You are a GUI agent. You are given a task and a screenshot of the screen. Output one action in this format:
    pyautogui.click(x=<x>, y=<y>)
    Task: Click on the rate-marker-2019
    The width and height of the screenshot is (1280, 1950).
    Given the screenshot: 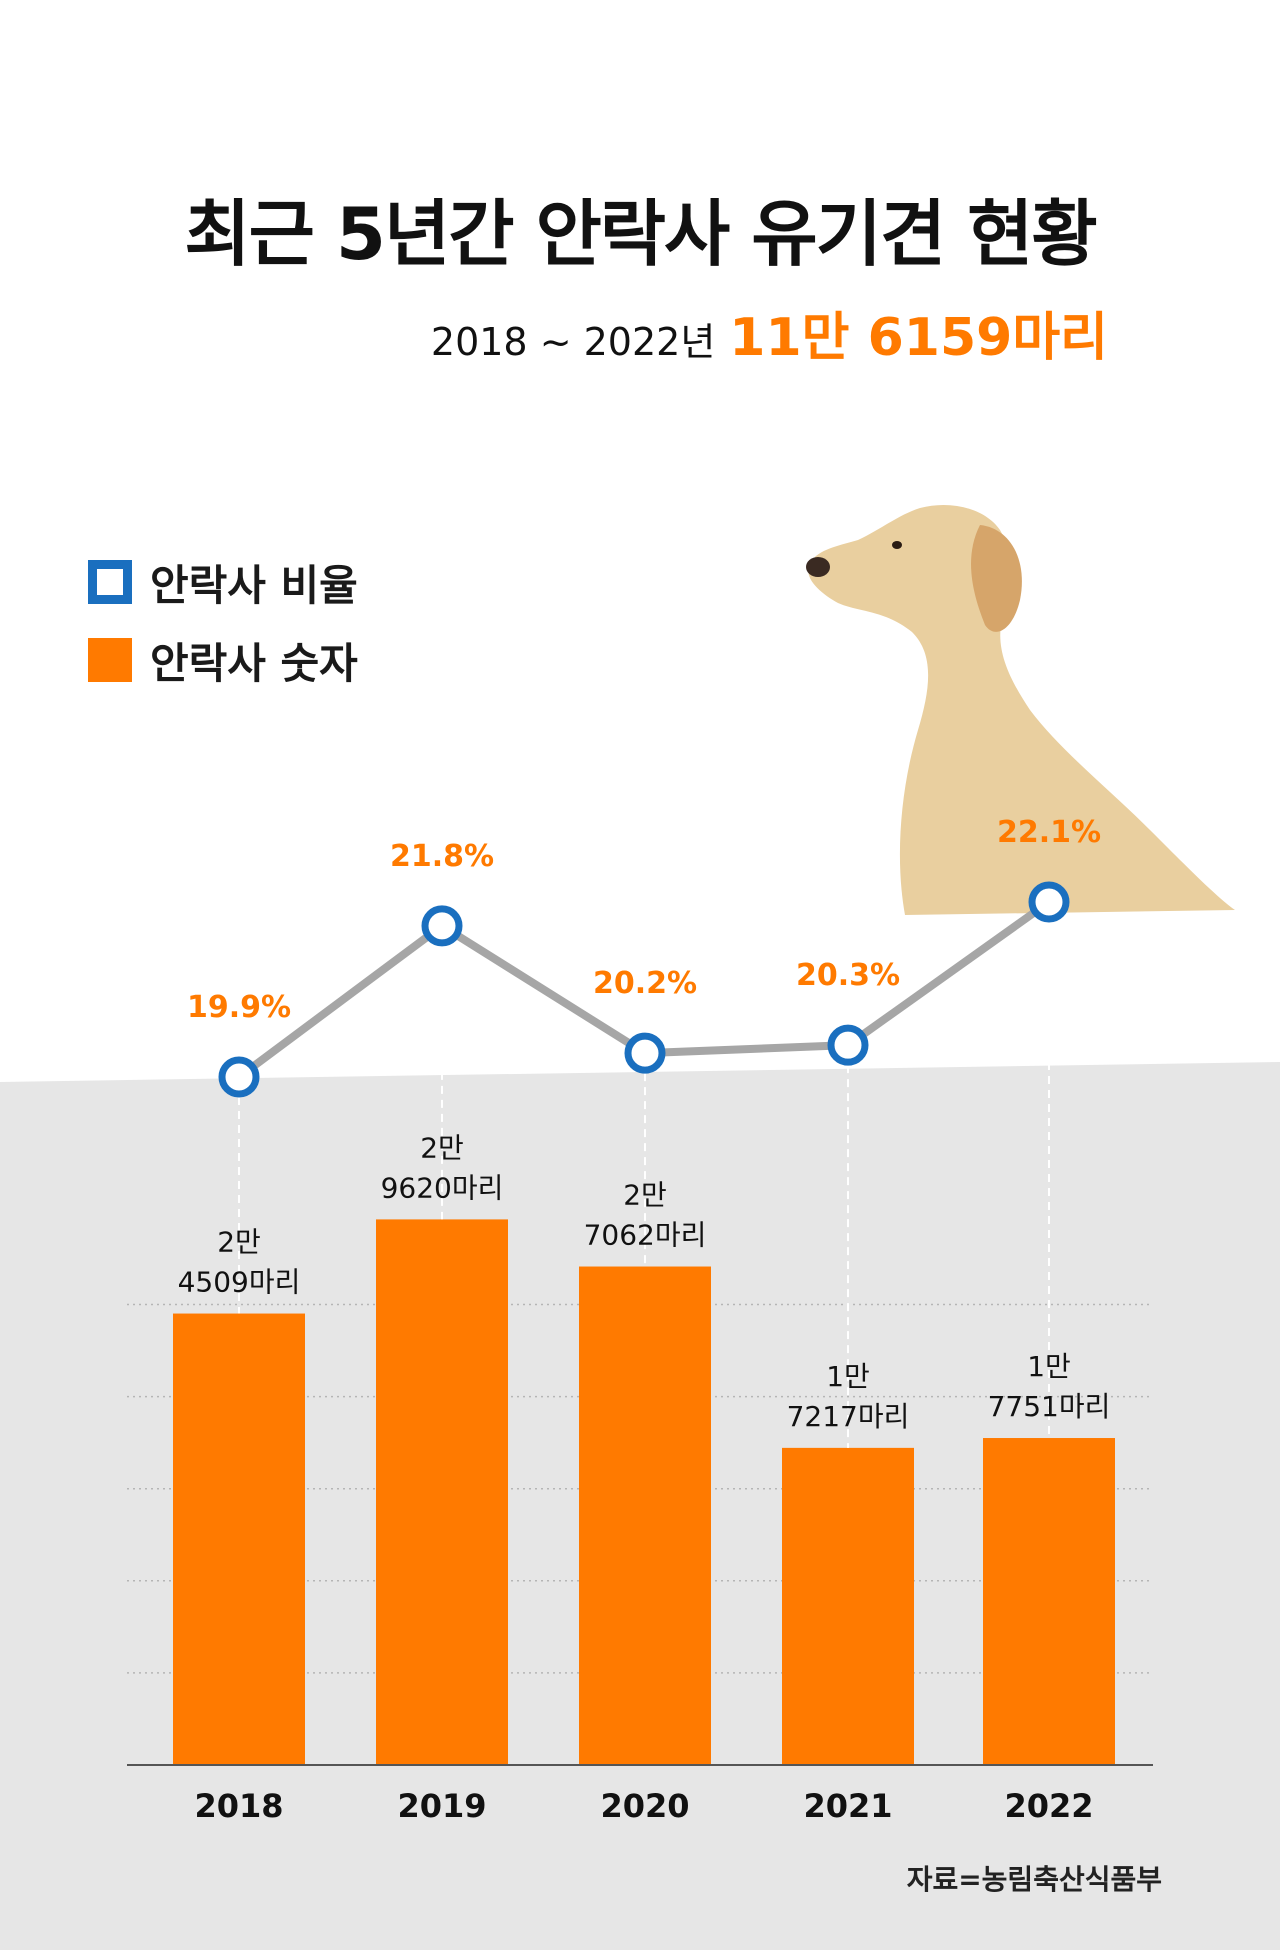 What is the action you would take?
    pyautogui.click(x=442, y=926)
    